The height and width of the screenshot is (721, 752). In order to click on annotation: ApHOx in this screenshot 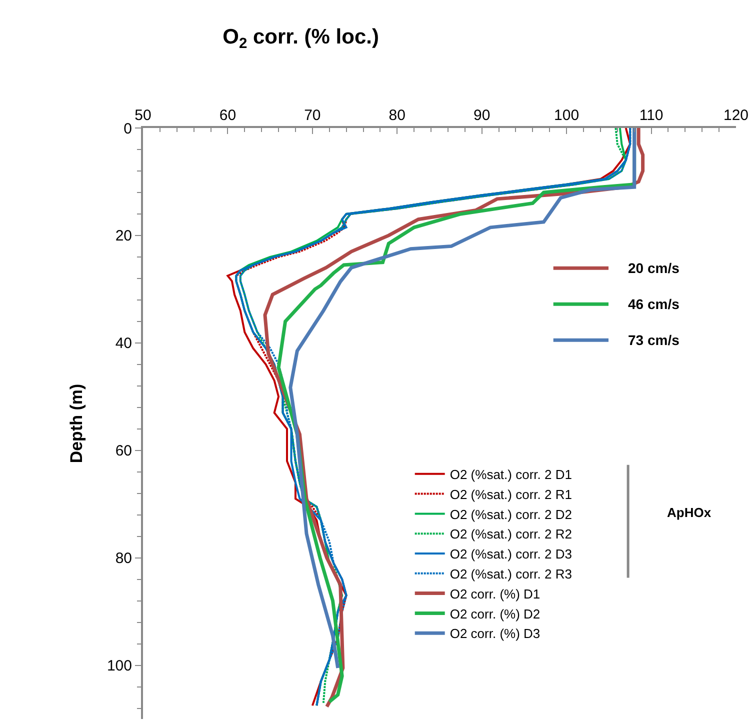, I will do `click(689, 512)`.